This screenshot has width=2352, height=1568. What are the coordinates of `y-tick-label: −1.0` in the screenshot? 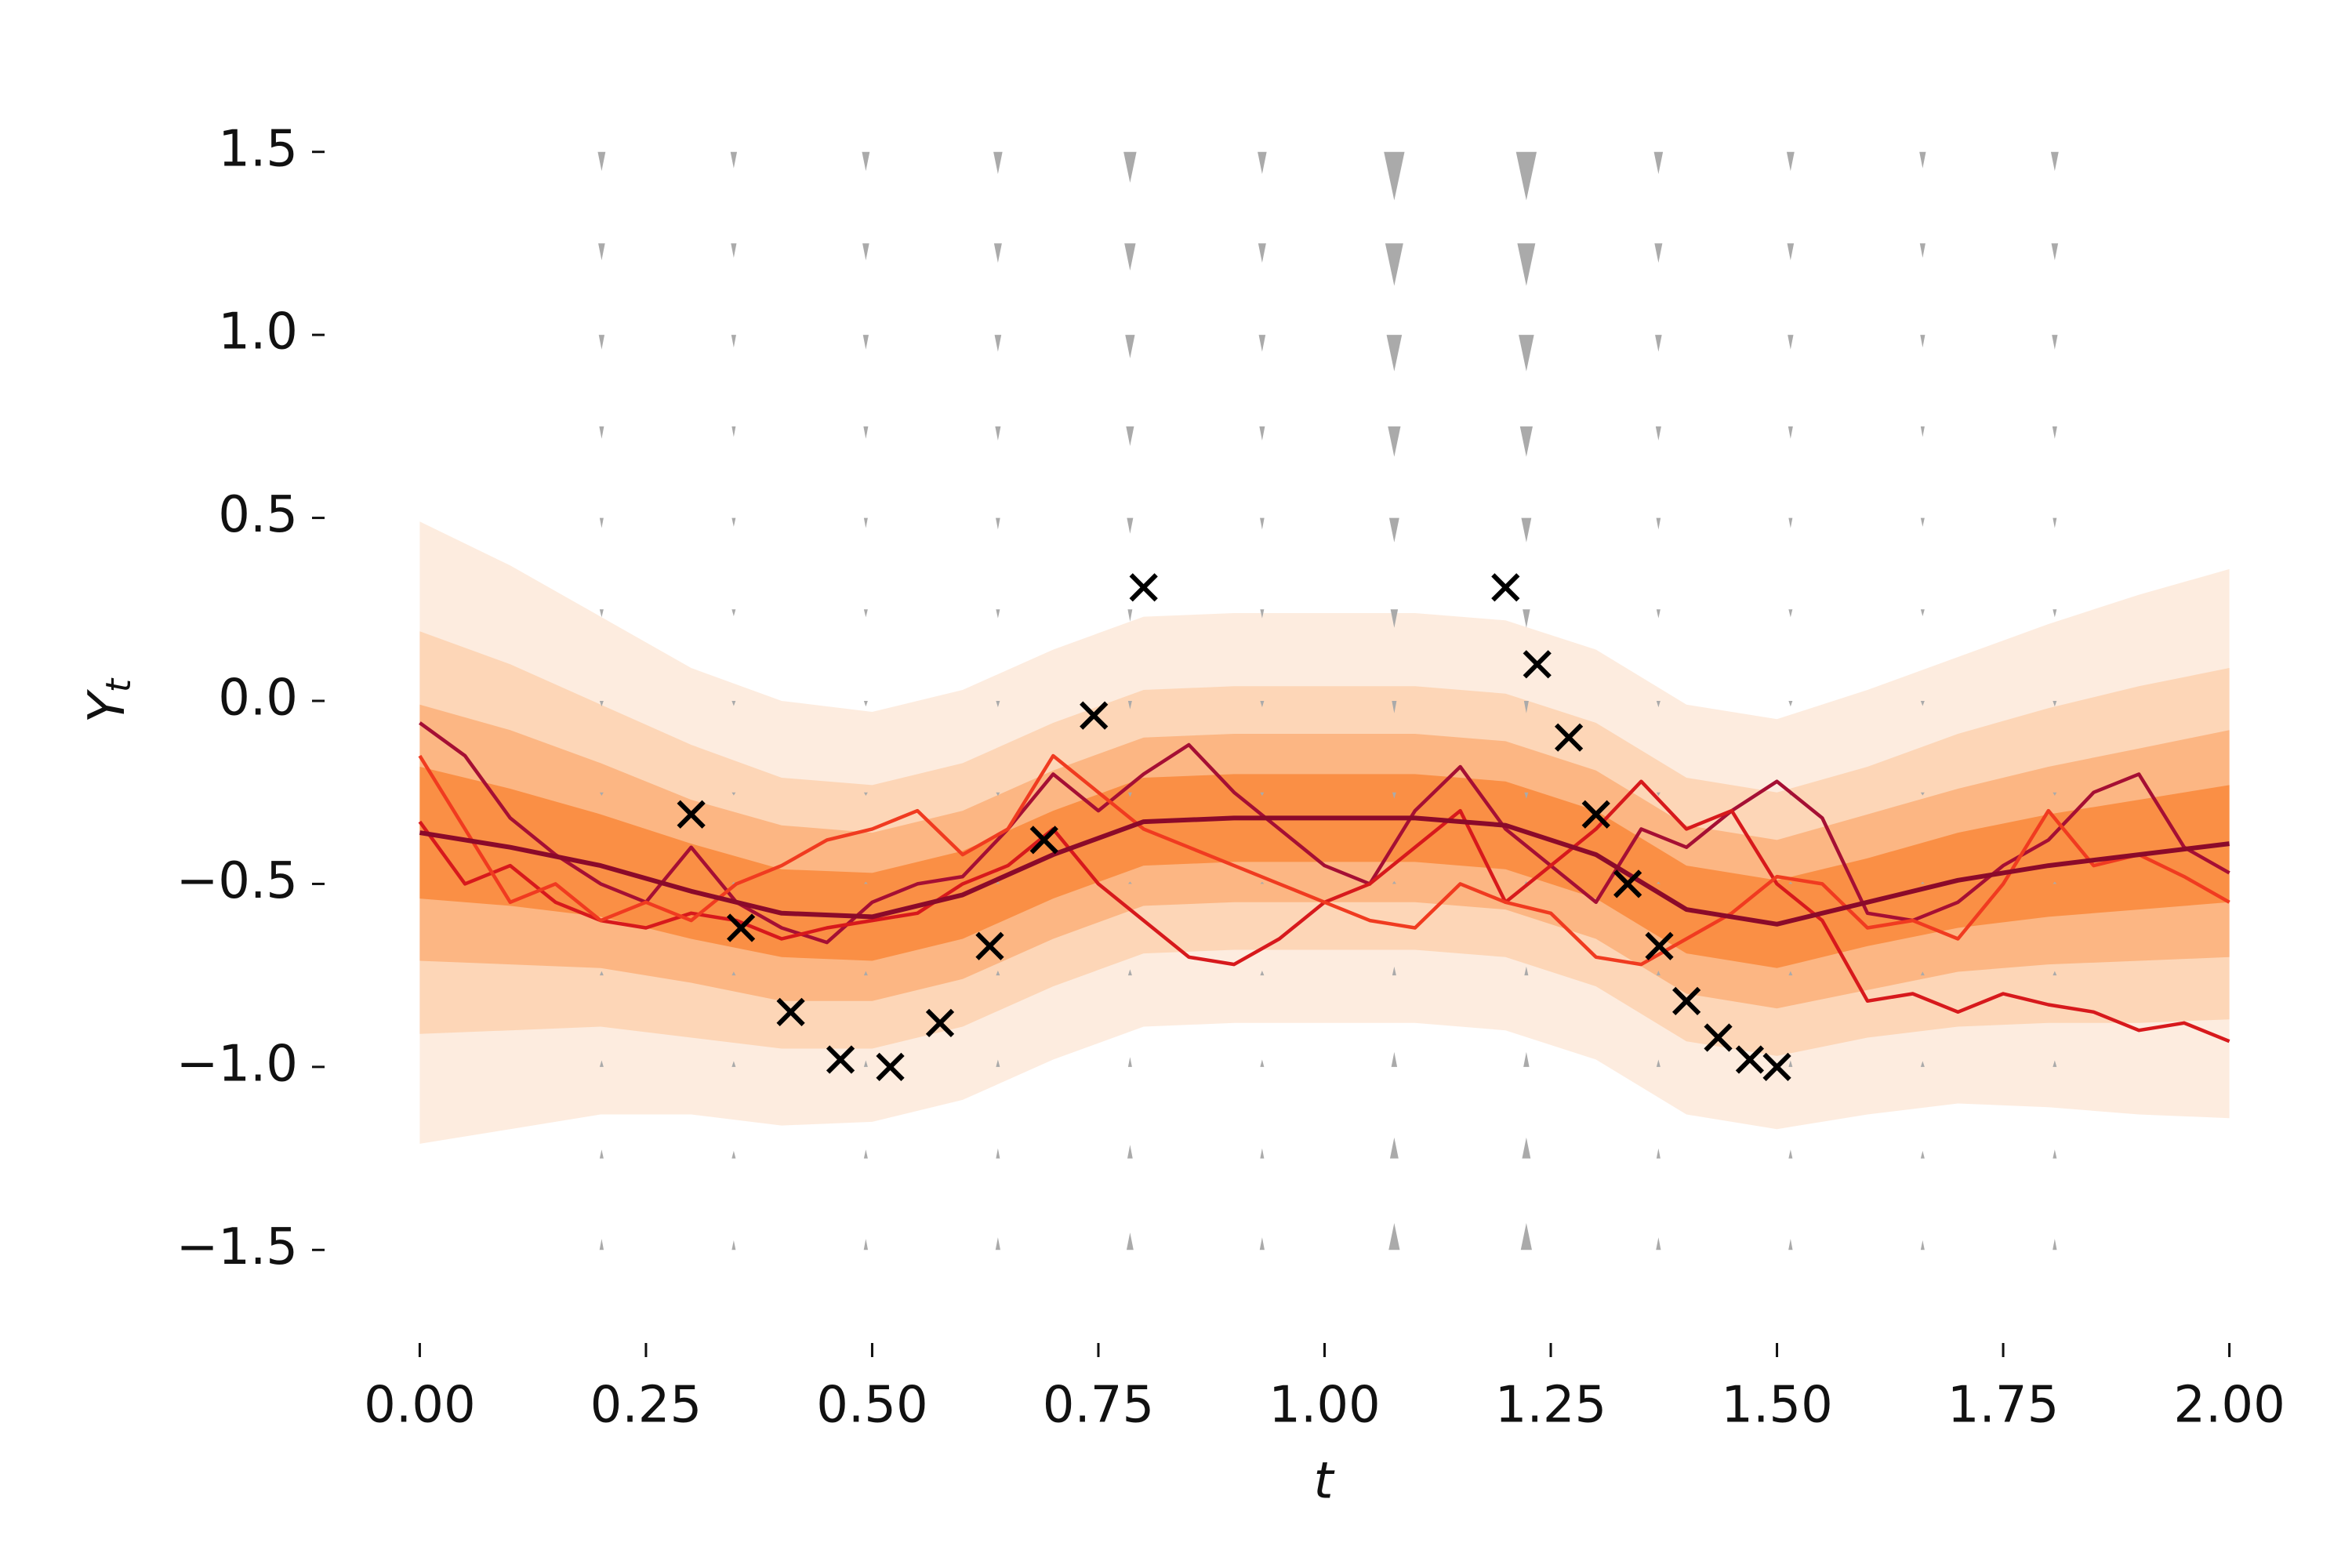 It's located at (237, 1064).